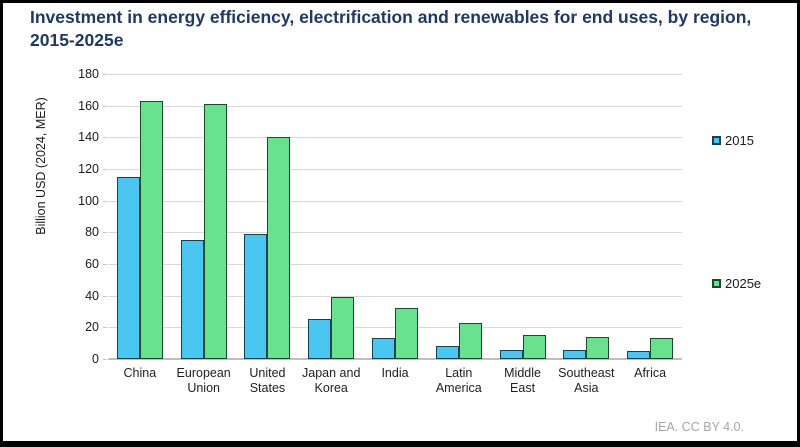 The height and width of the screenshot is (447, 800). What do you see at coordinates (343, 328) in the screenshot?
I see `bar-2025e-japan-and-korea` at bounding box center [343, 328].